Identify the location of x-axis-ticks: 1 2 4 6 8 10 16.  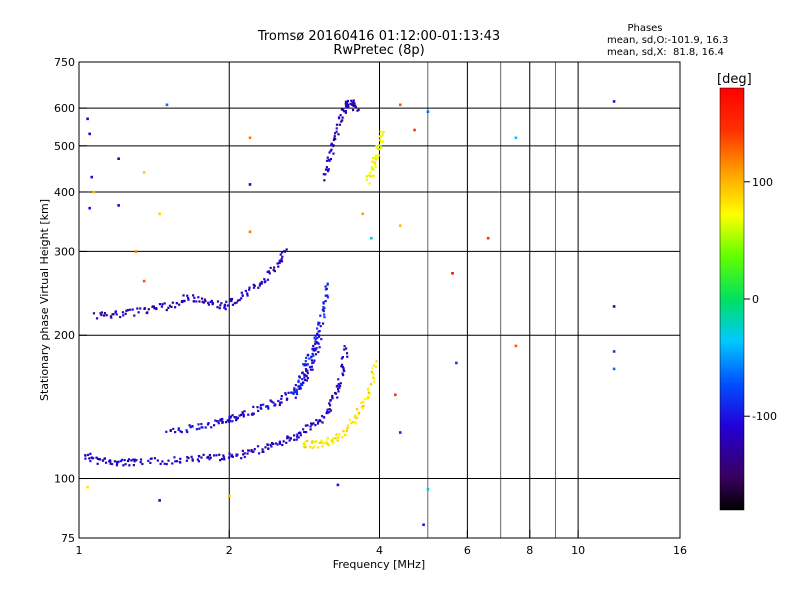
(381, 543).